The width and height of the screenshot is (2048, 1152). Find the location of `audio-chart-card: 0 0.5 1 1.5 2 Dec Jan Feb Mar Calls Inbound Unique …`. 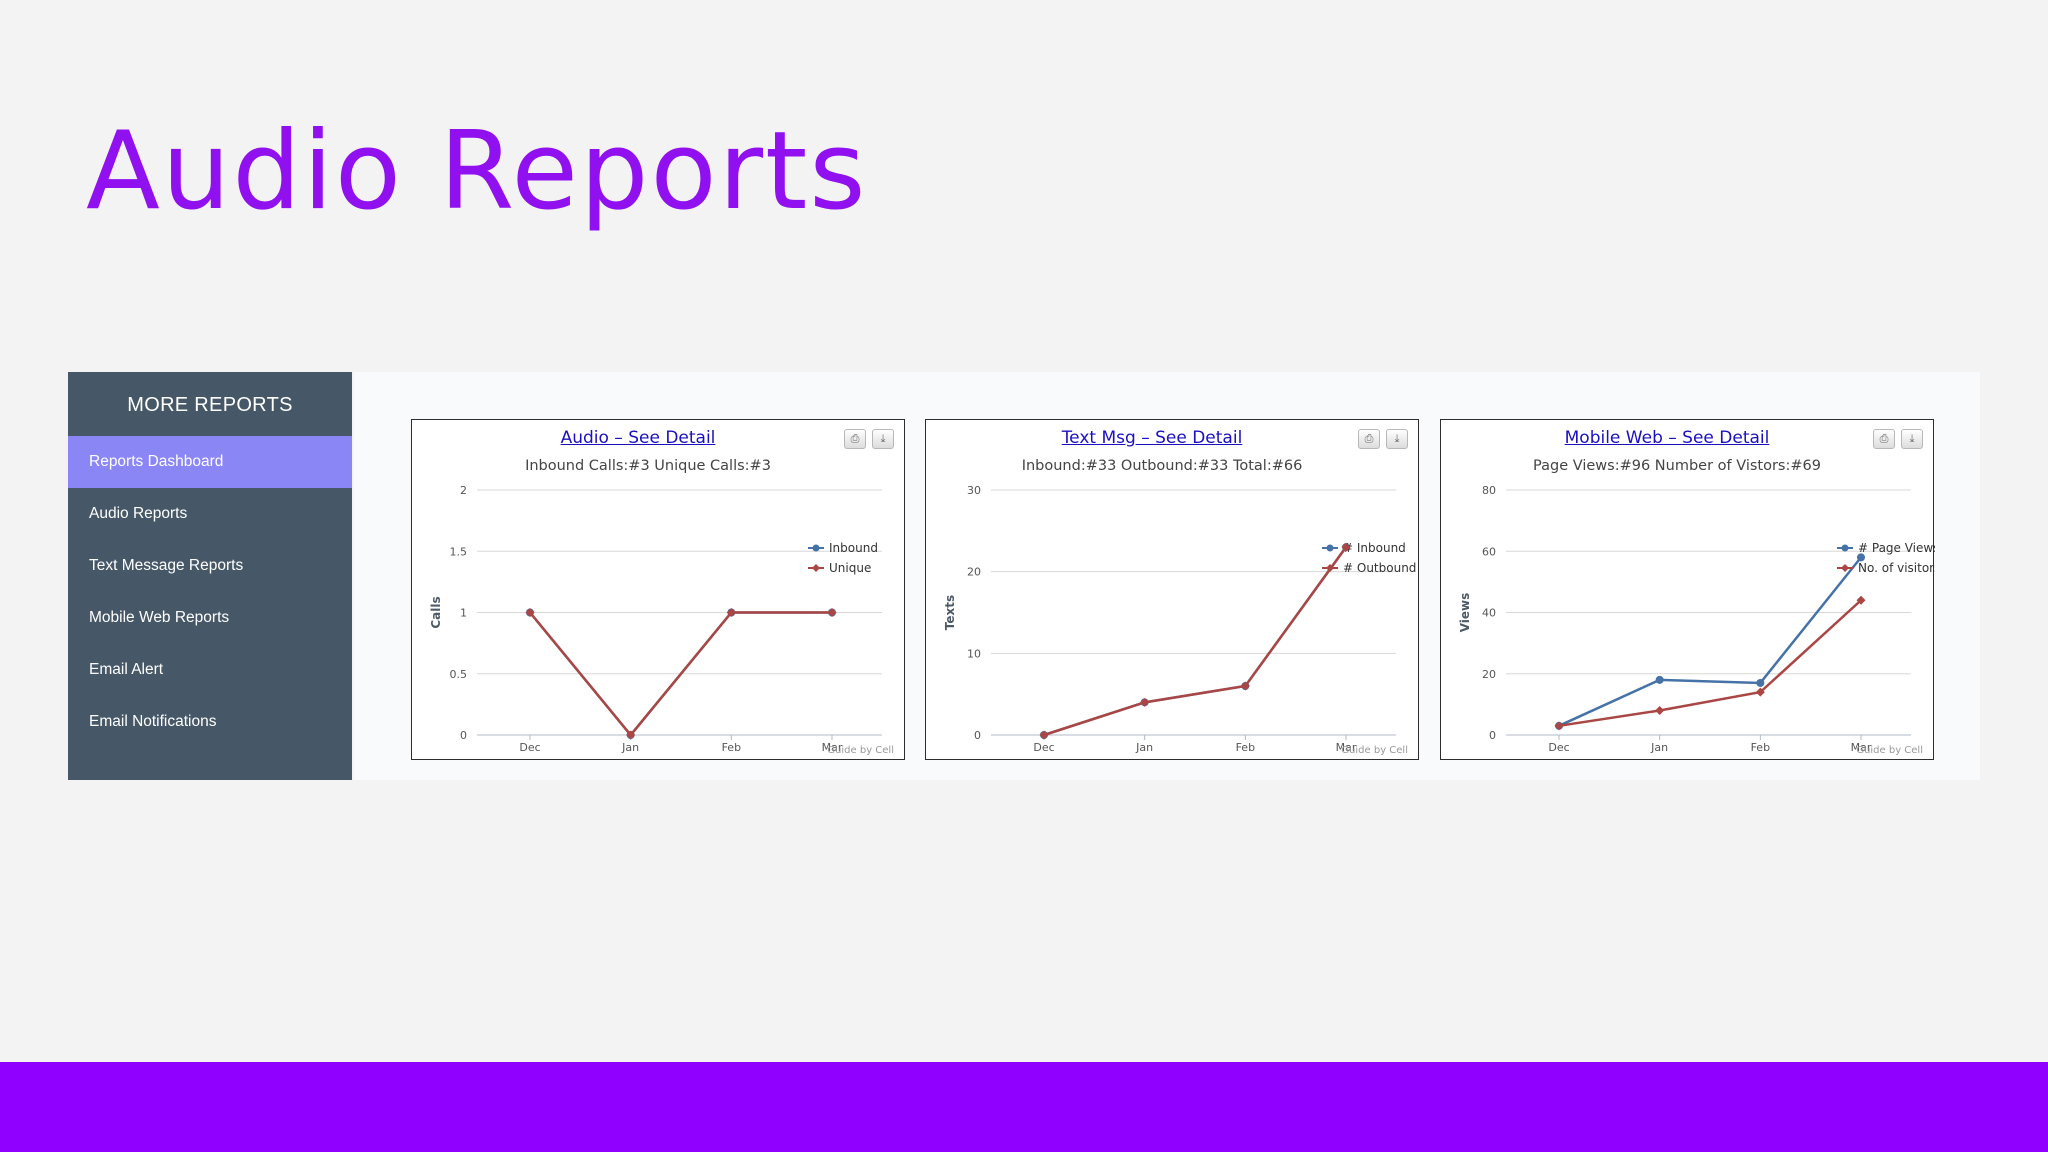

audio-chart-card: 0 0.5 1 1.5 2 Dec Jan Feb Mar Calls Inbound Unique … is located at coordinates (658, 589).